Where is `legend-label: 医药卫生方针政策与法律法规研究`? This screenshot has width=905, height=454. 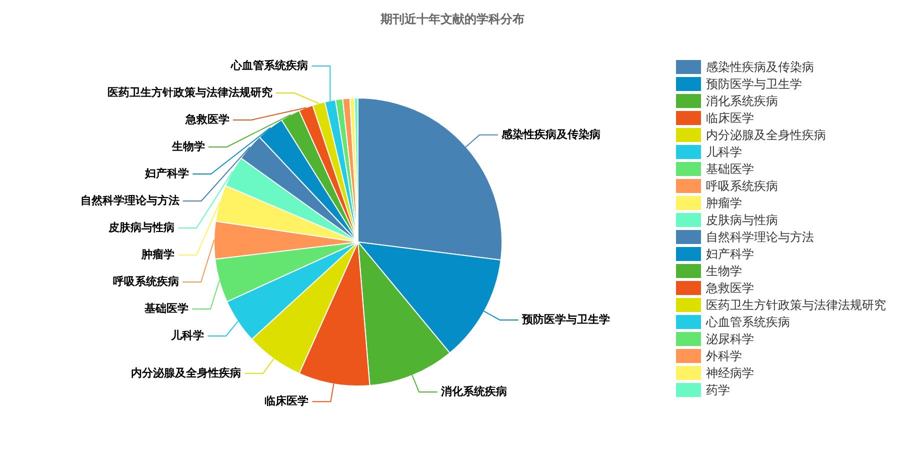 legend-label: 医药卫生方针政策与法律法规研究 is located at coordinates (796, 305).